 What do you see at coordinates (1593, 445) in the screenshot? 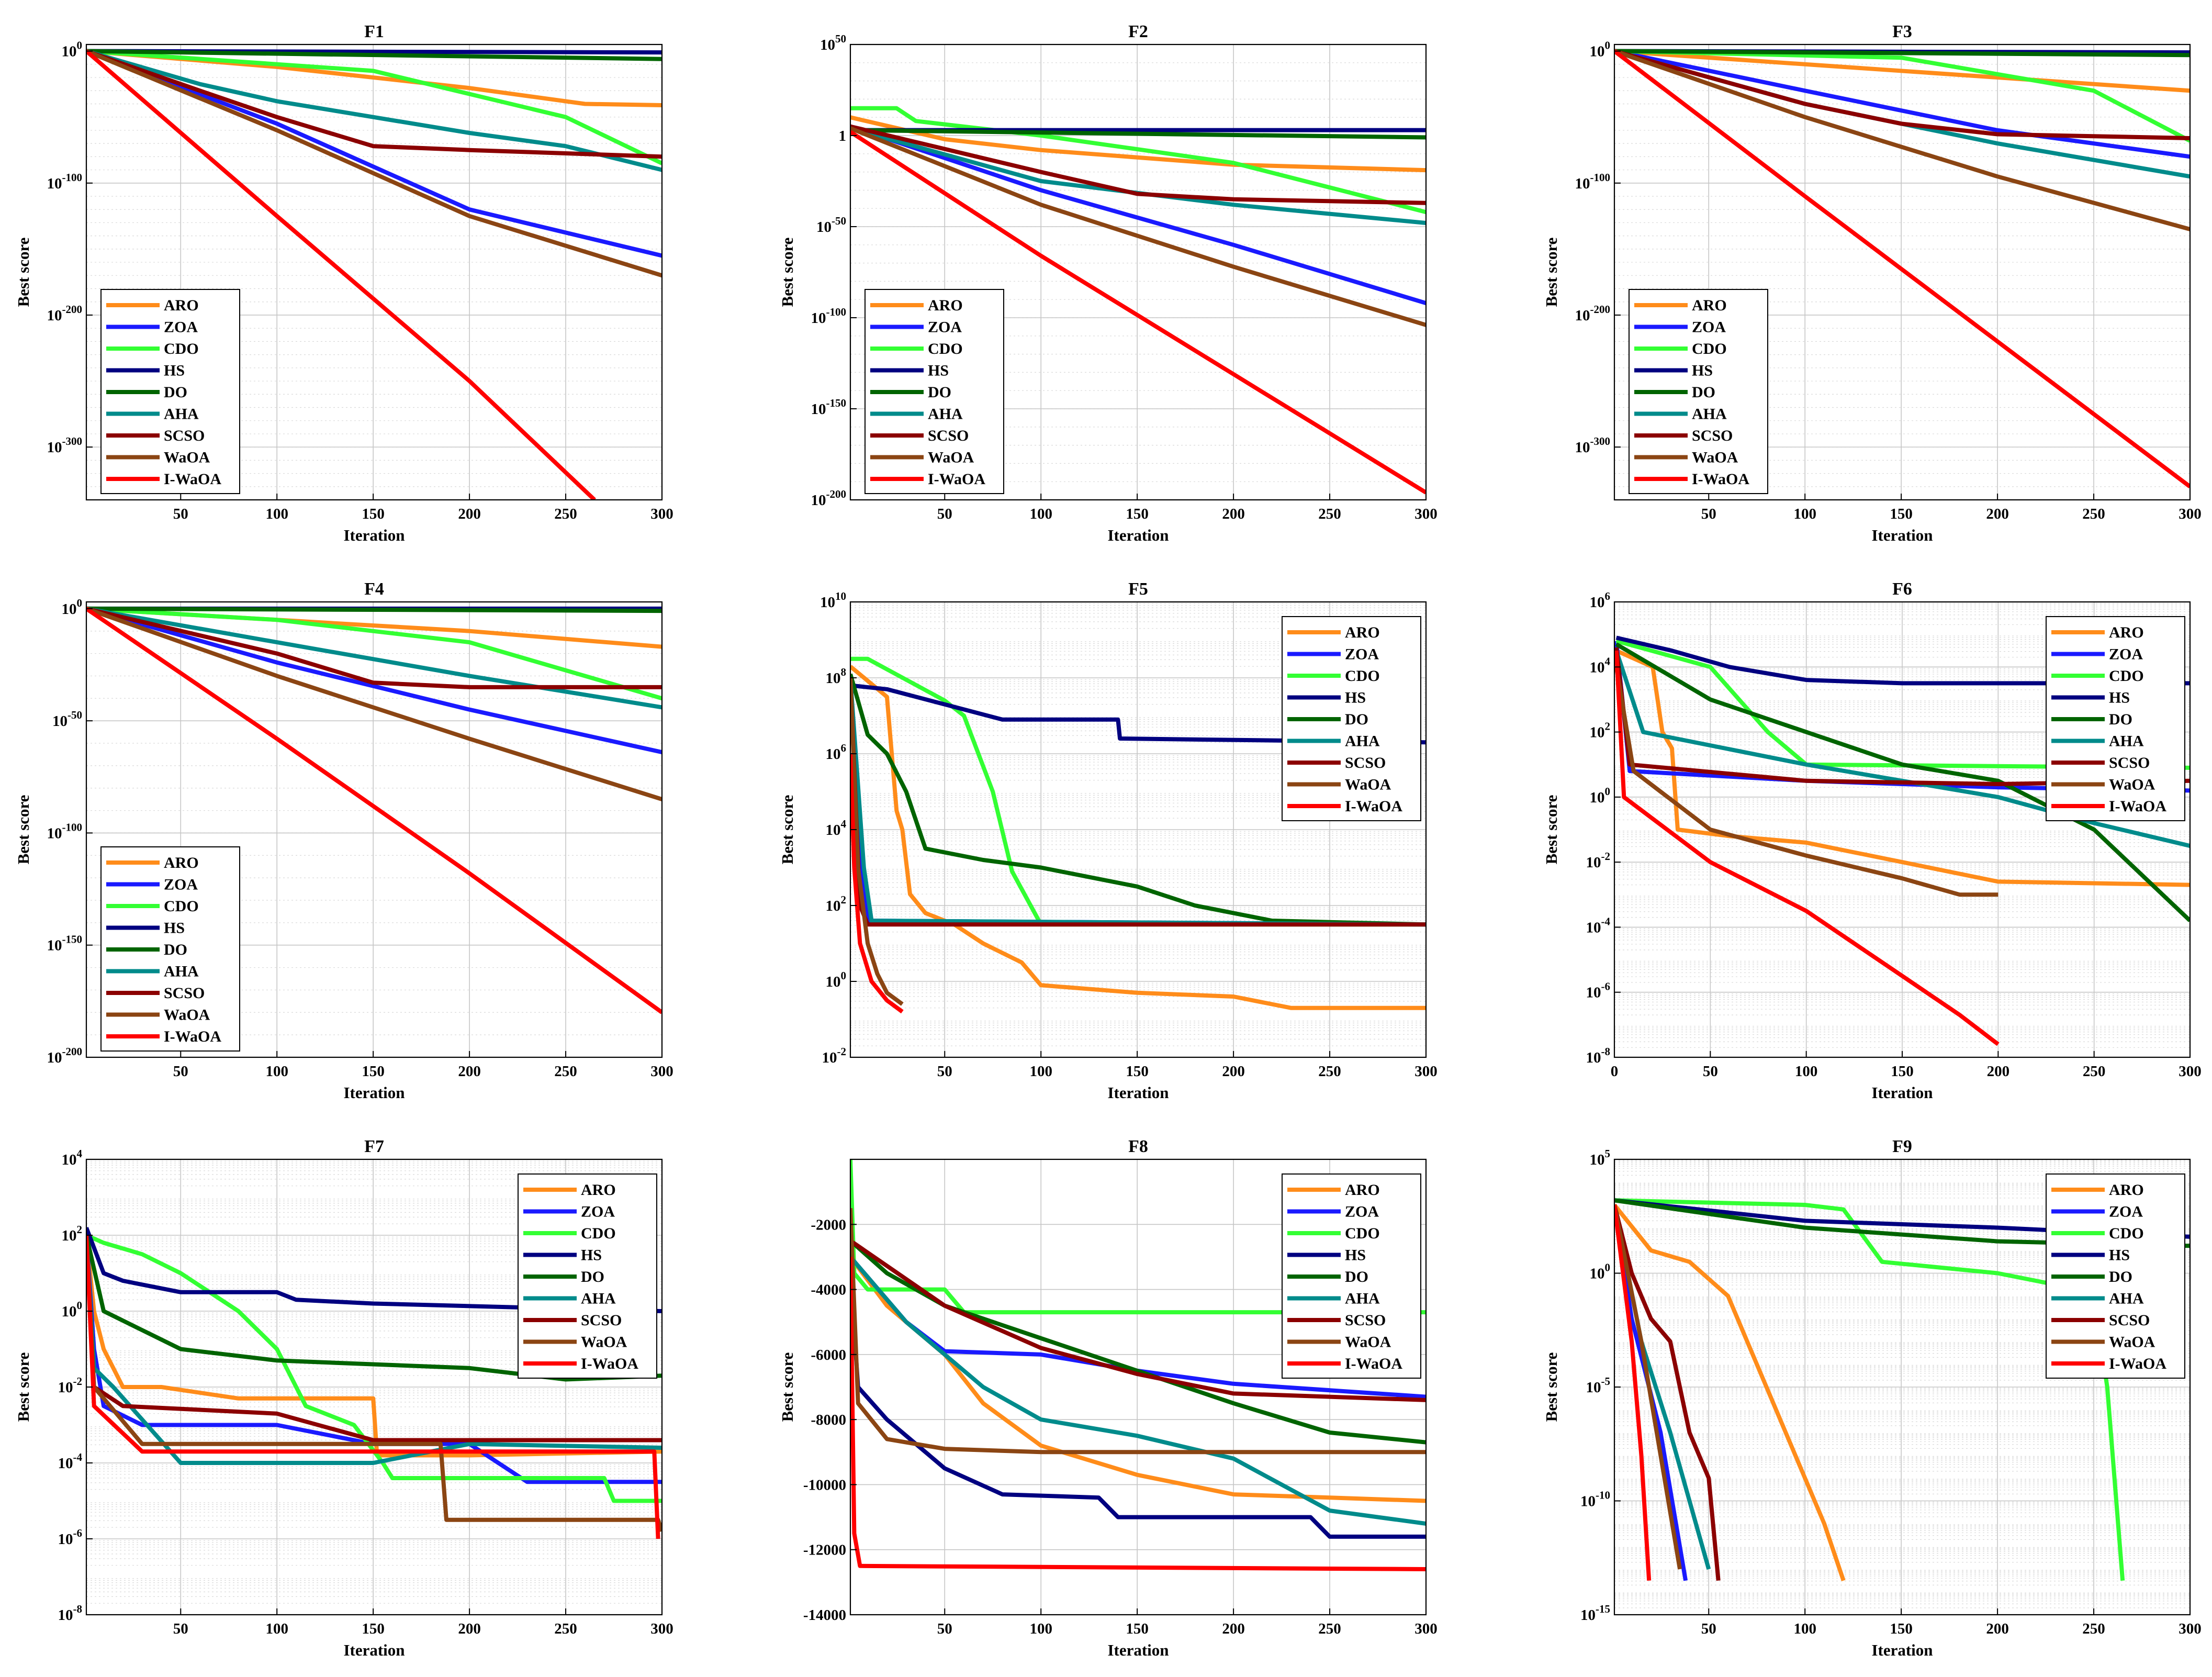
I see `f3-y-tick-label: 10-300` at bounding box center [1593, 445].